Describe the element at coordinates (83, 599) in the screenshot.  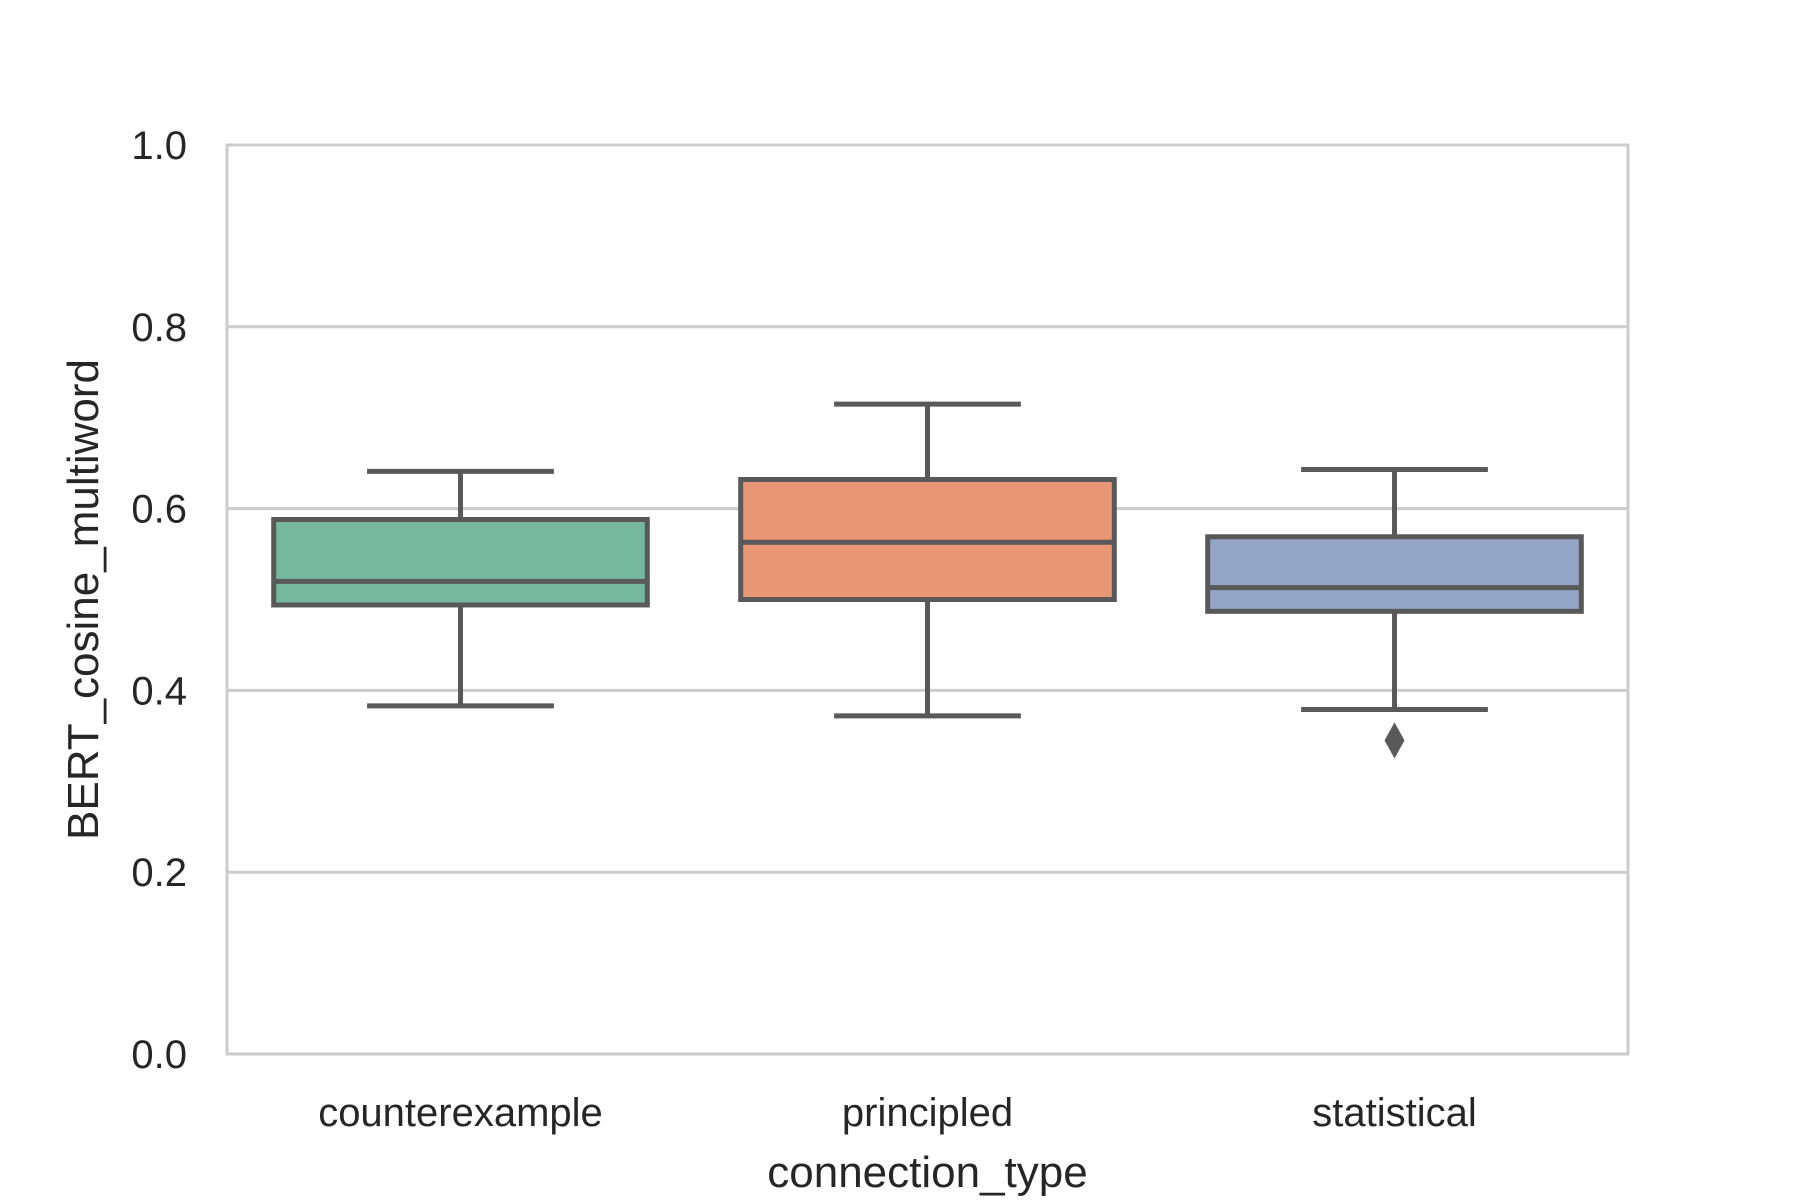
I see `y-axis-title: BERT_cosine_multiword` at that location.